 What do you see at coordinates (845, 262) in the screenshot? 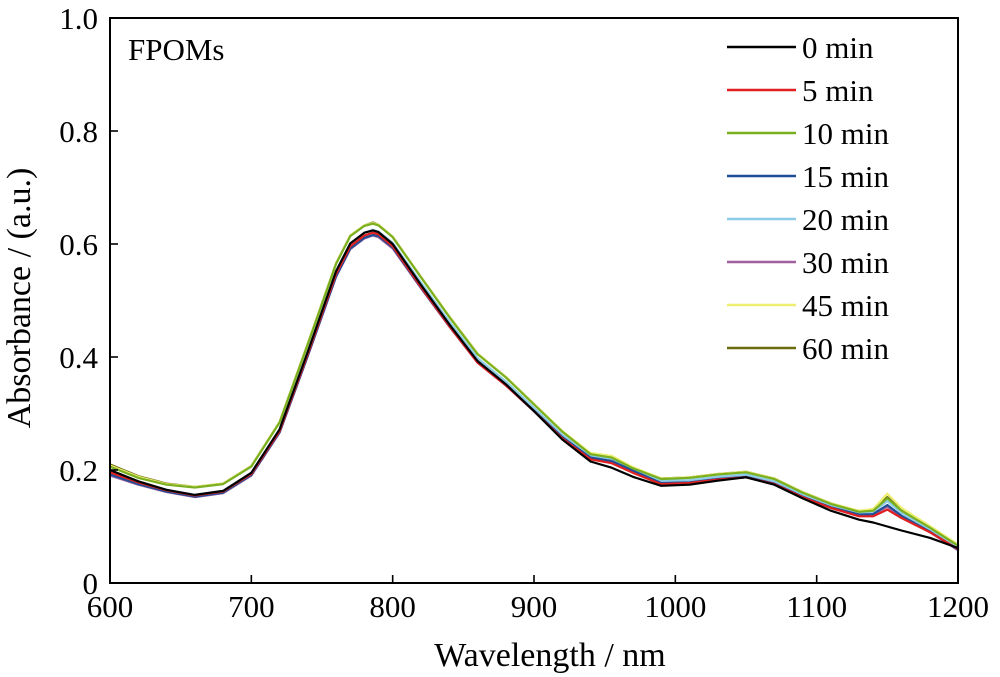
I see `legend-label: 30 min` at bounding box center [845, 262].